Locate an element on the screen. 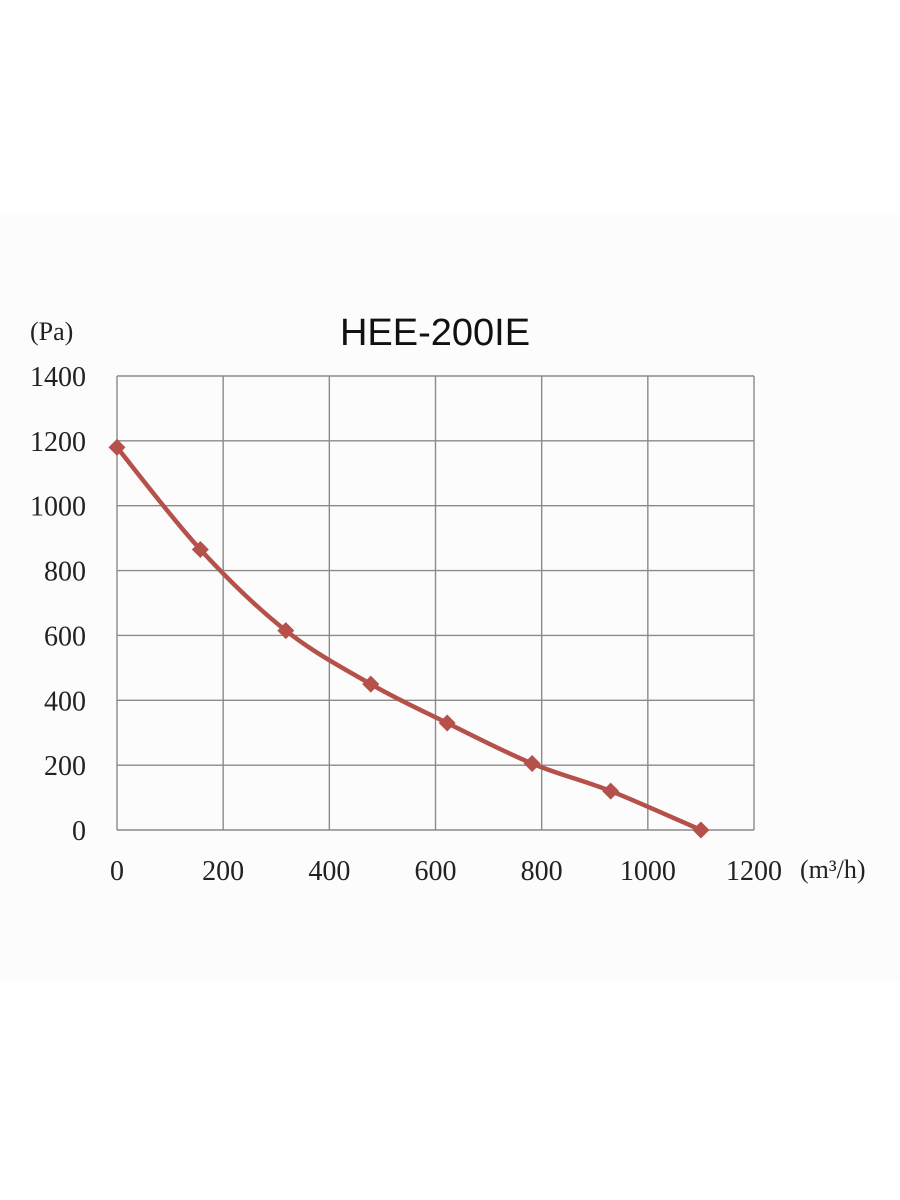  x-tick-label-1: 200 is located at coordinates (223, 871).